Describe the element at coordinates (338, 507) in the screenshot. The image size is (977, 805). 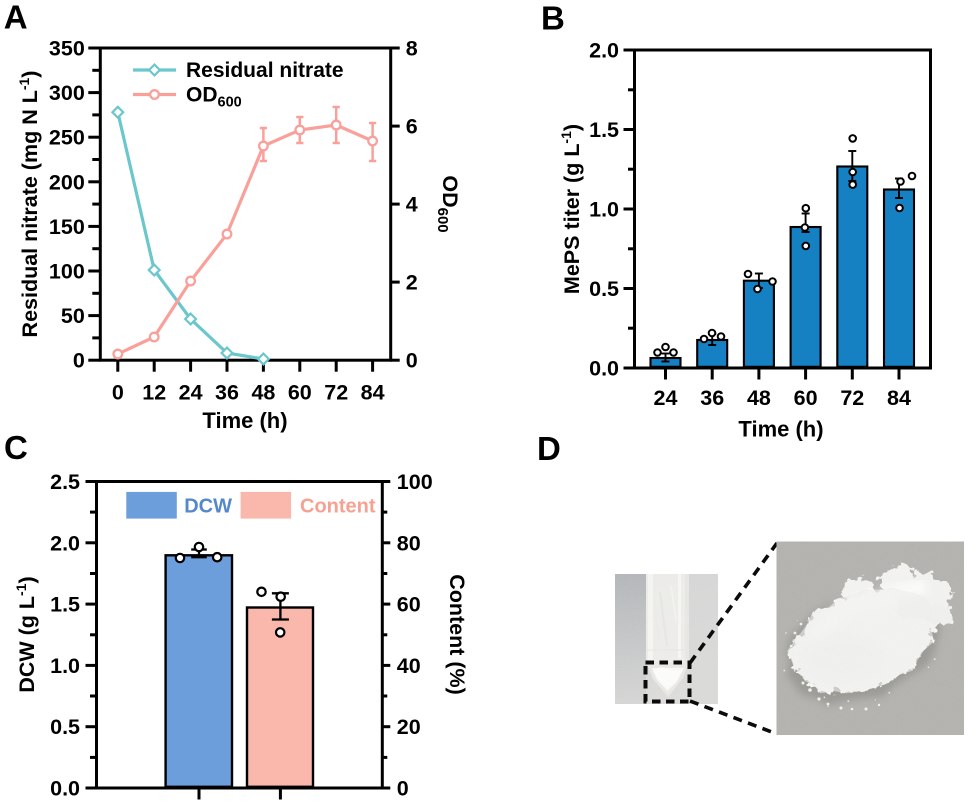
I see `svg-text: Content` at that location.